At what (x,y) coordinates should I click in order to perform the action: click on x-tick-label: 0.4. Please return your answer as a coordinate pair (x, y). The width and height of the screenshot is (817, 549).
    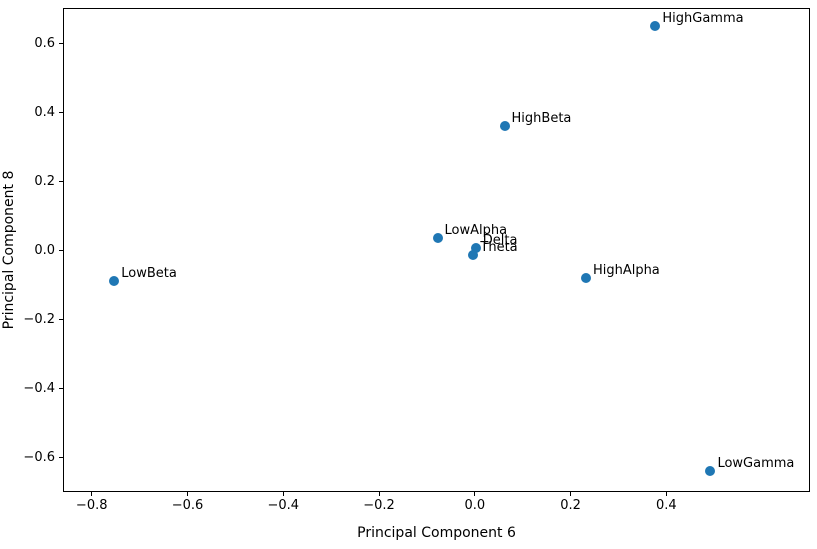
    Looking at the image, I should click on (666, 505).